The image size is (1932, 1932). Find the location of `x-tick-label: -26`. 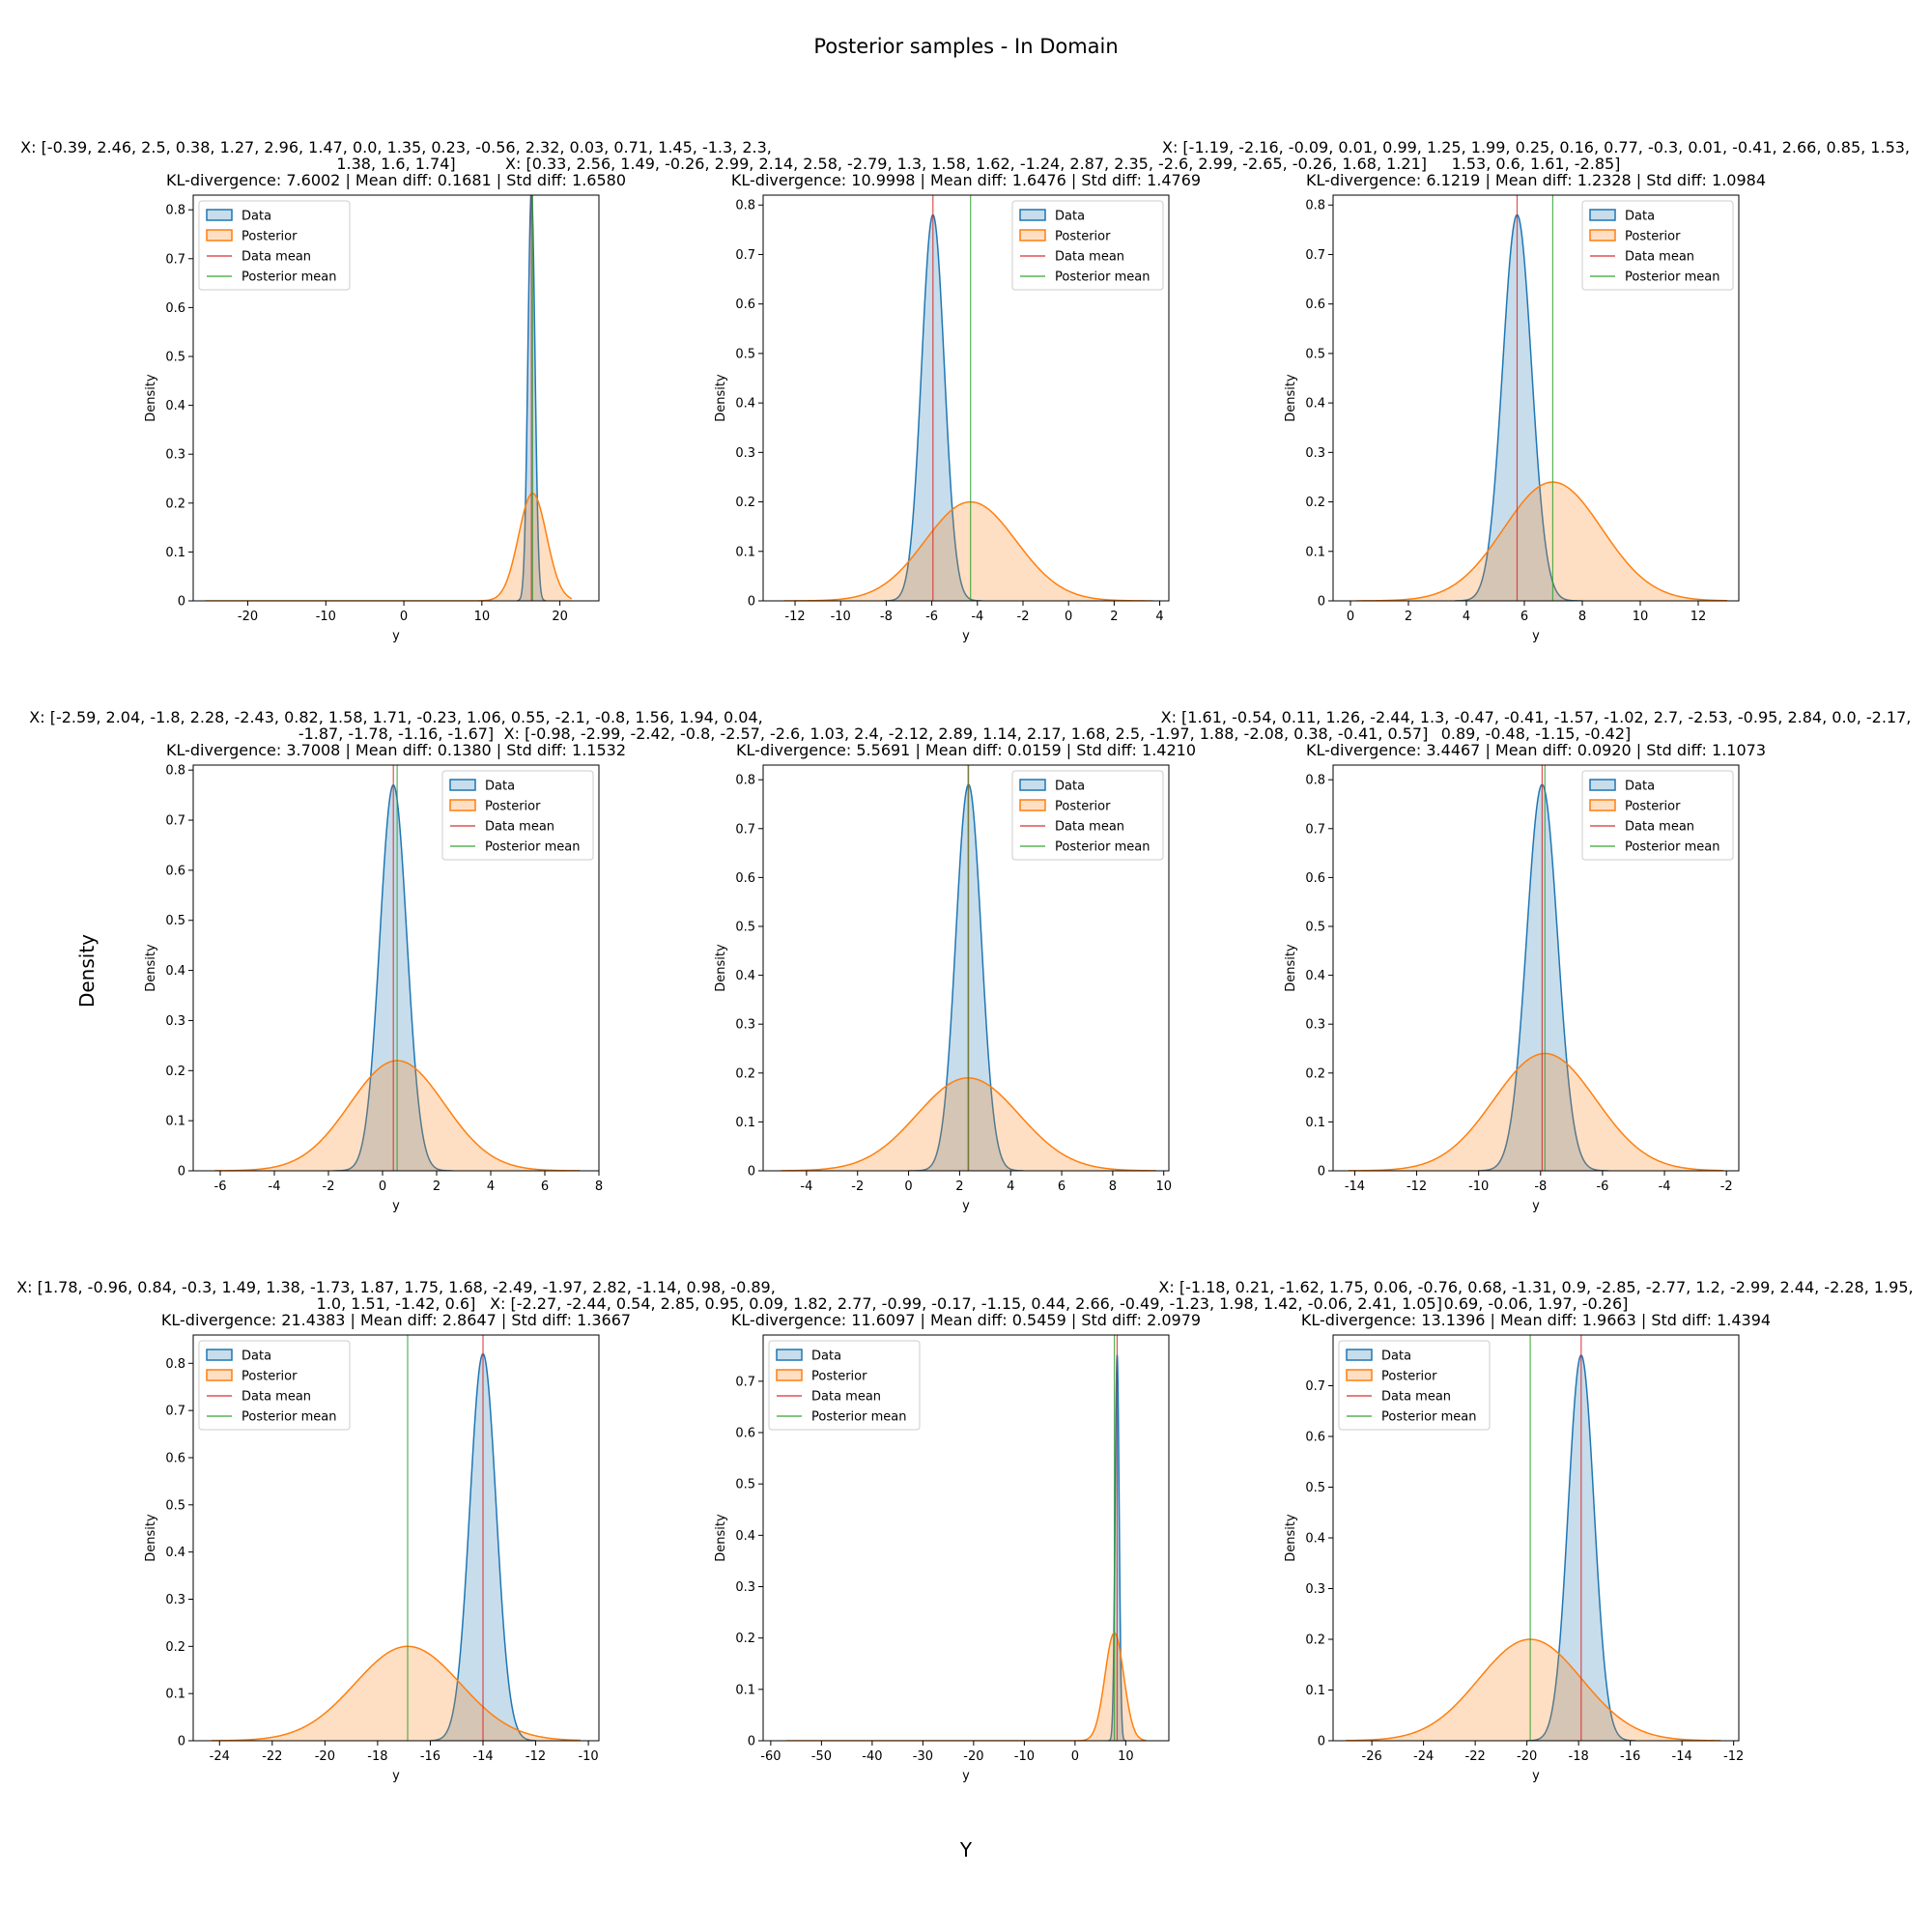

x-tick-label: -26 is located at coordinates (1372, 1756).